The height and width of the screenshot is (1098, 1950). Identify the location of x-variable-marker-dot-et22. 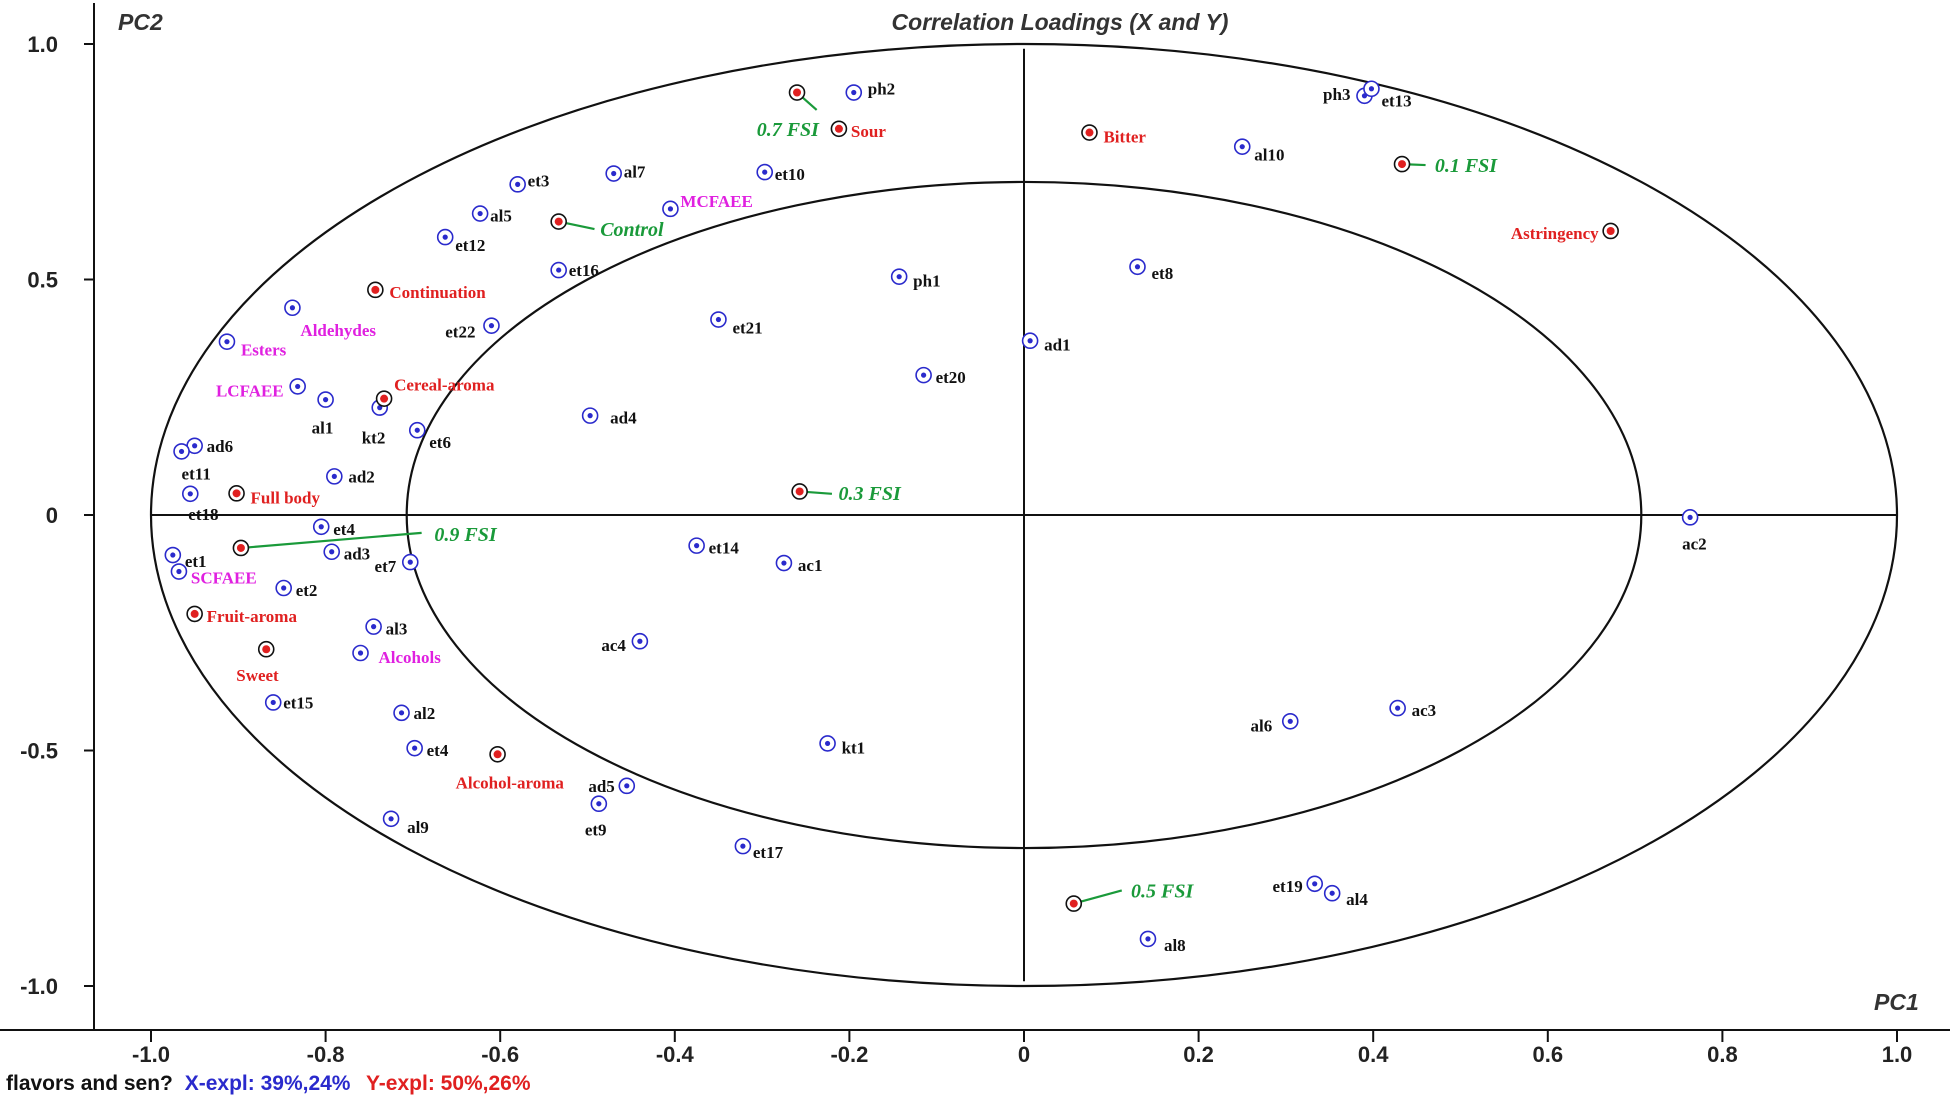
(491, 326).